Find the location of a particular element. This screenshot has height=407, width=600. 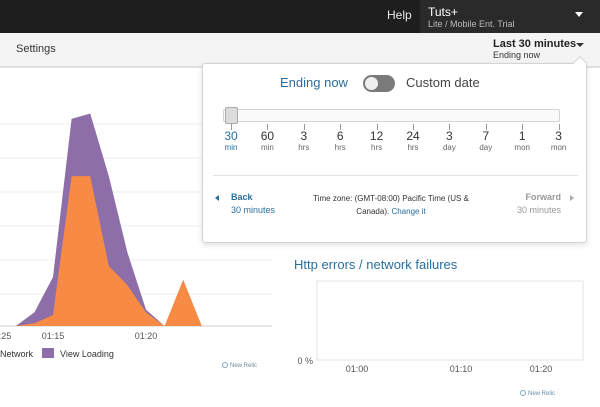

range-option-12-hrs: 12 hrs is located at coordinates (377, 141).